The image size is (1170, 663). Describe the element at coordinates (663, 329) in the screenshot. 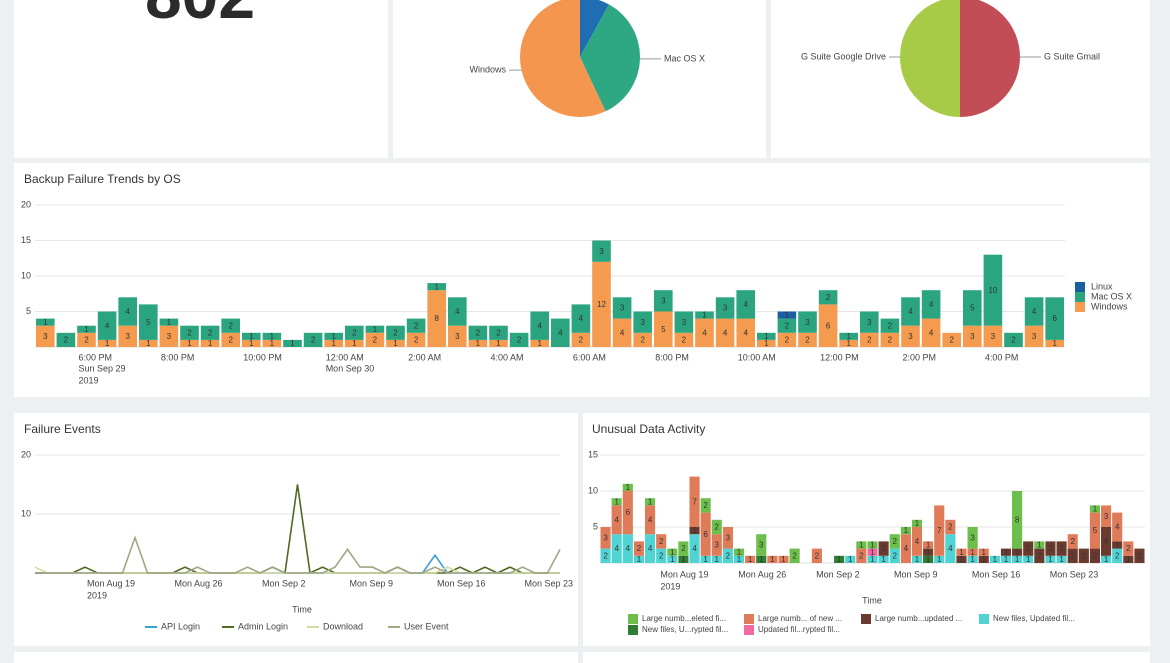

I see `bar-value-label: 5` at that location.